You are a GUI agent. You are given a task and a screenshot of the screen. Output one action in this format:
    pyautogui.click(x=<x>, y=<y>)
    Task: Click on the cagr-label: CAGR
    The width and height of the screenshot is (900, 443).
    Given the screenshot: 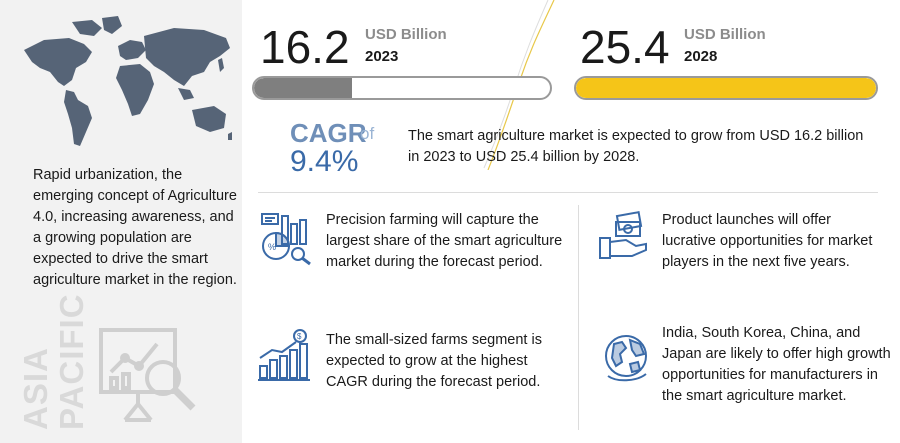 What is the action you would take?
    pyautogui.click(x=328, y=133)
    